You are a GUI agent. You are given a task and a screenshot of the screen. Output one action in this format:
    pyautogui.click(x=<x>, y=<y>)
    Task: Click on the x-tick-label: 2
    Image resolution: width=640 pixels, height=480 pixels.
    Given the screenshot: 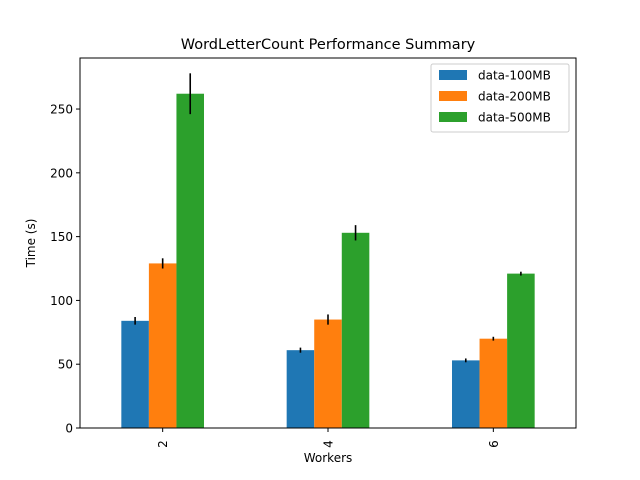 What is the action you would take?
    pyautogui.click(x=163, y=444)
    